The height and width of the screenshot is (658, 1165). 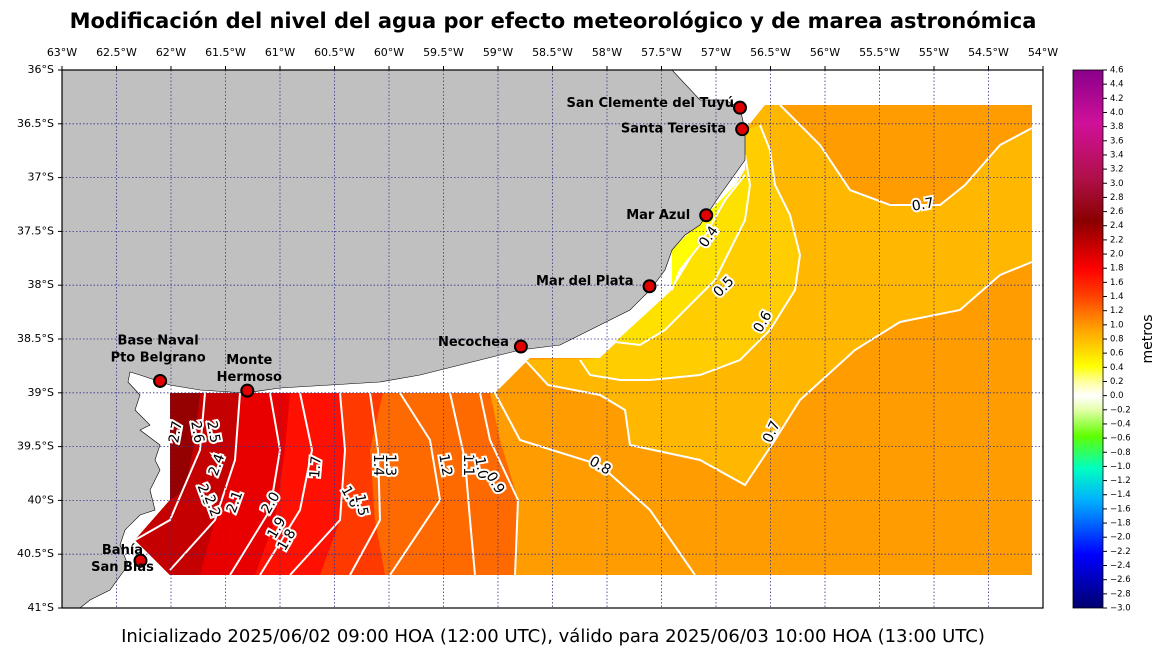 I want to click on x-tick-label: 62.5°W, so click(x=116, y=52).